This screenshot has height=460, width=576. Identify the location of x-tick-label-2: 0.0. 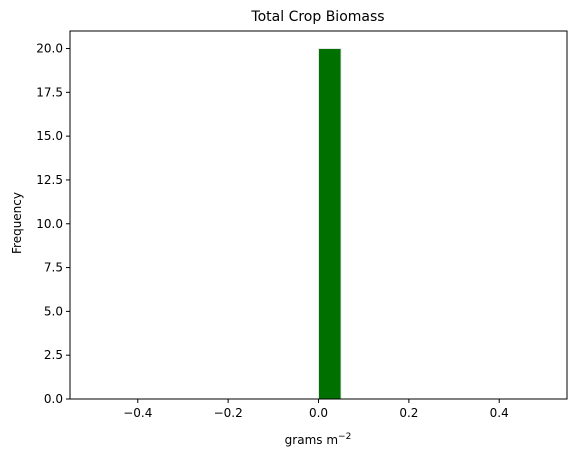
(318, 413).